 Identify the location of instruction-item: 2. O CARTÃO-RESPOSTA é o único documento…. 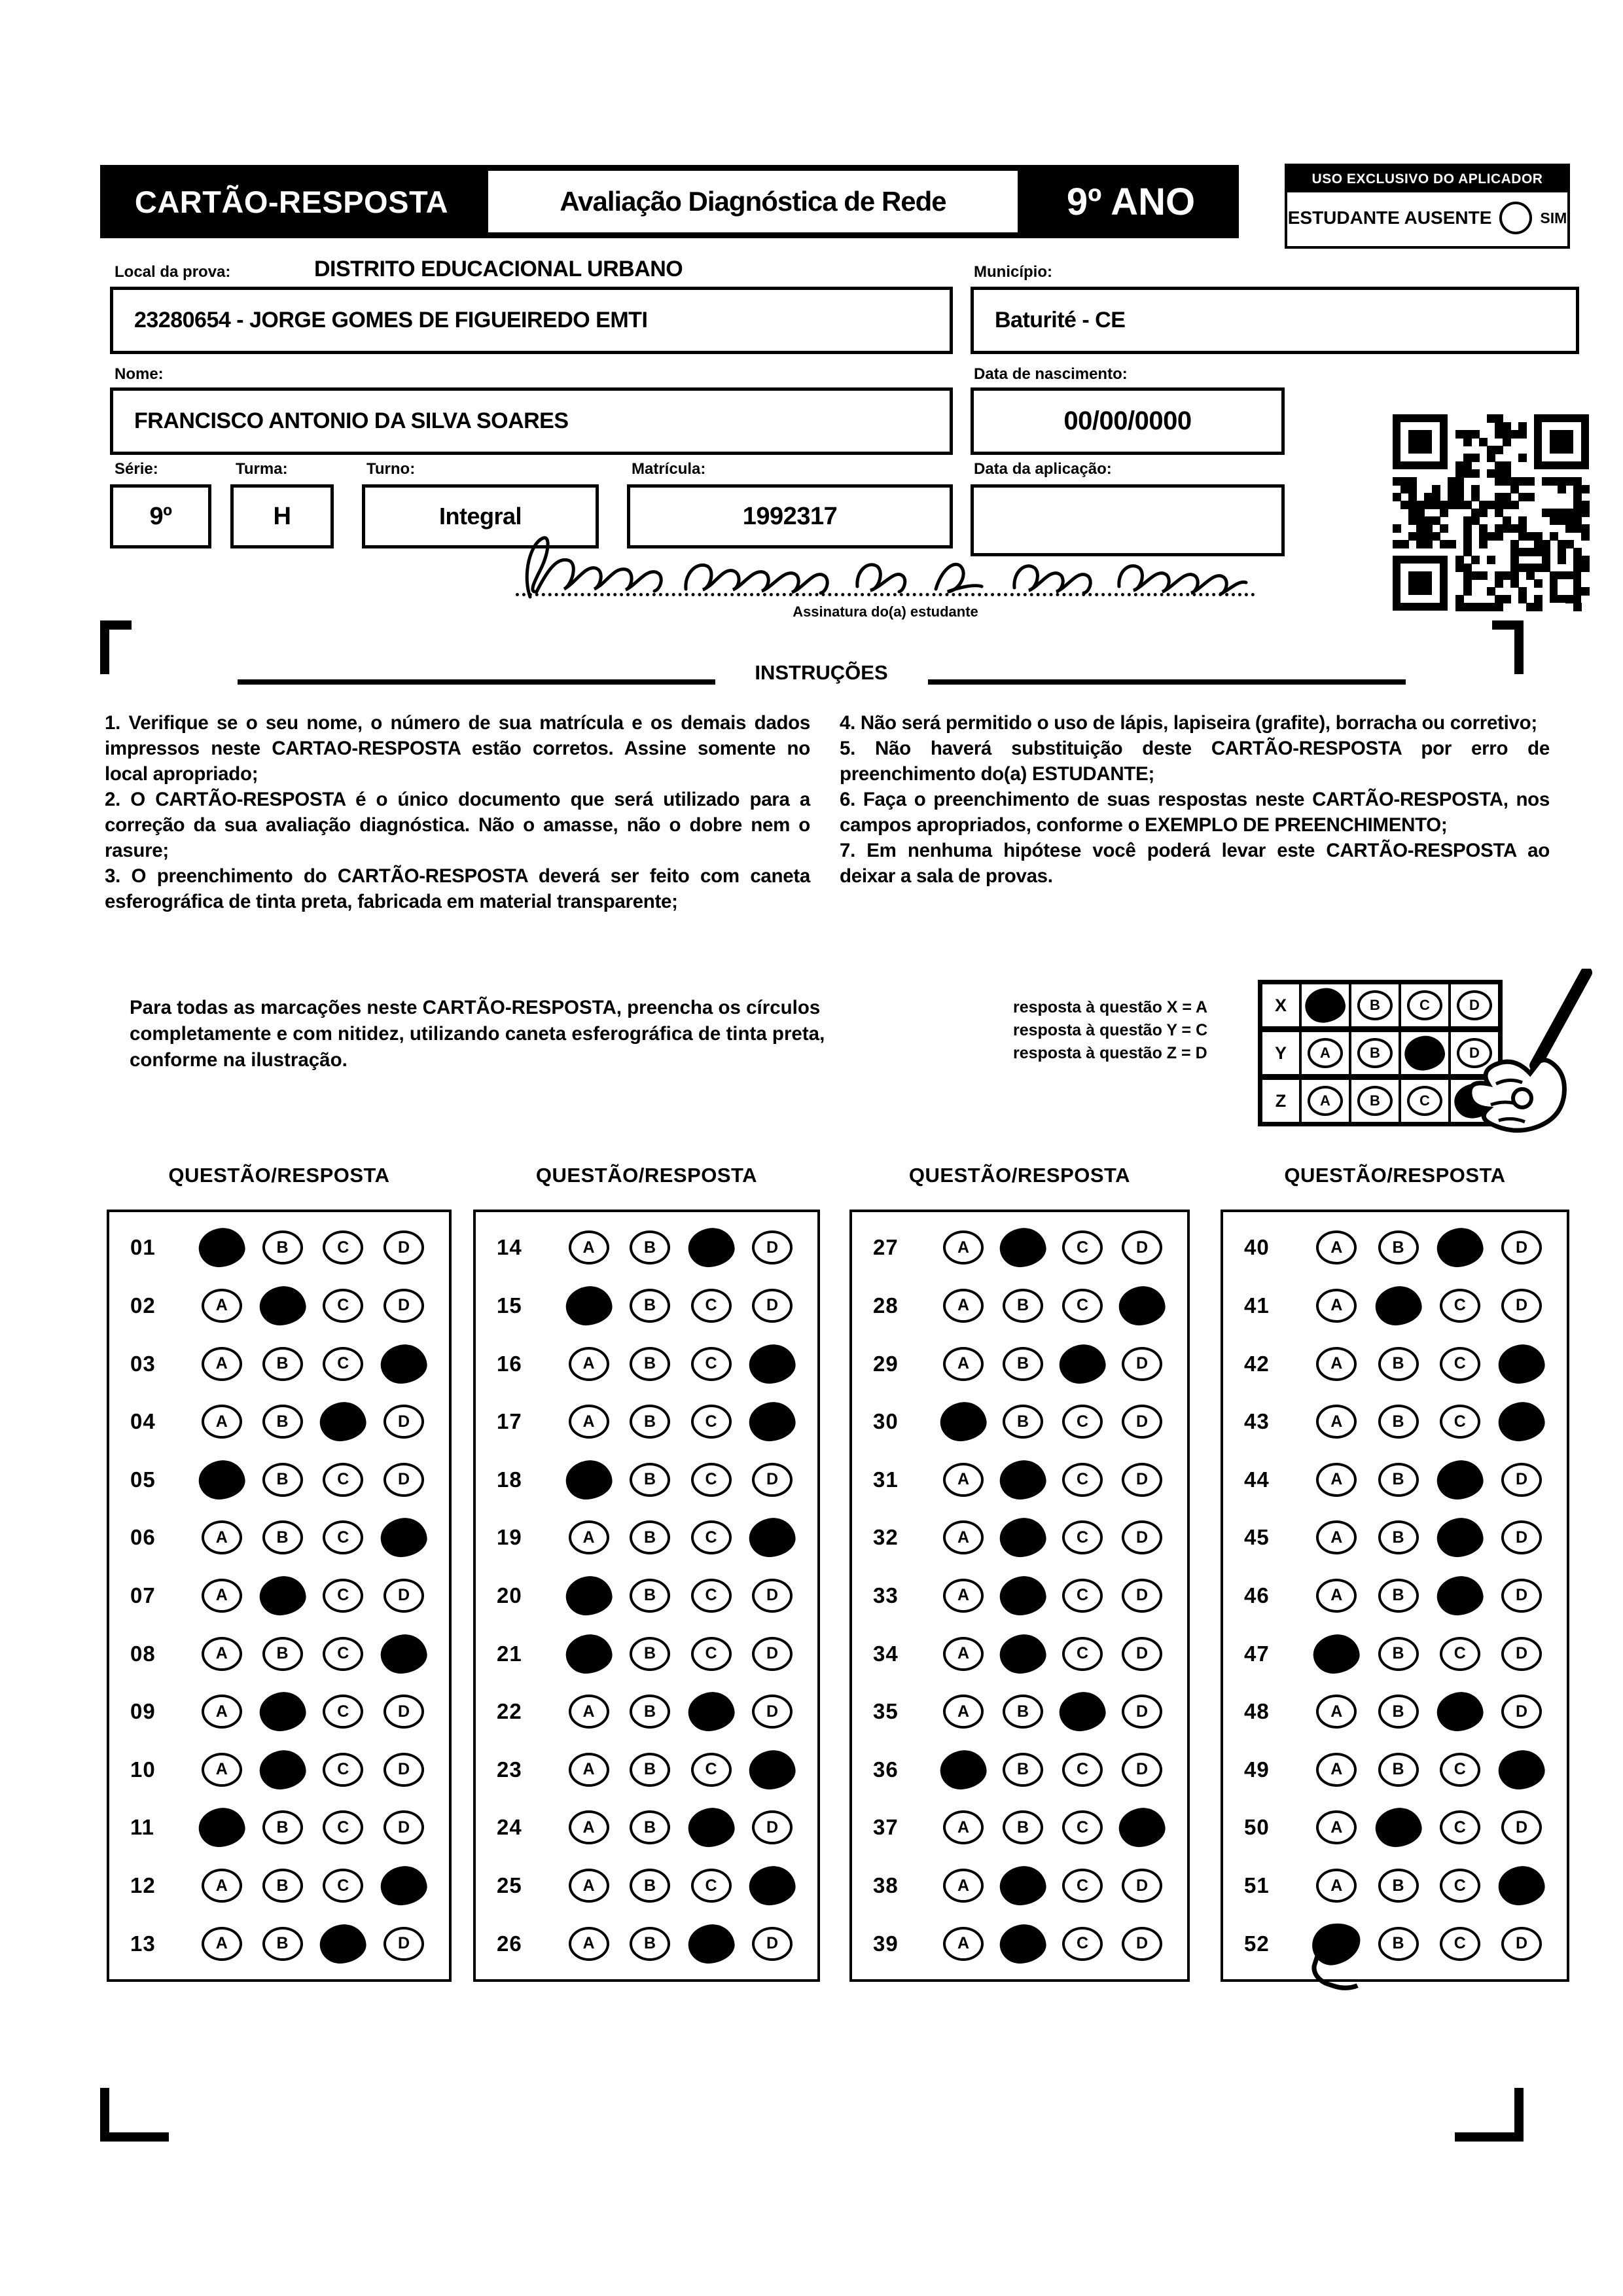
(457, 825).